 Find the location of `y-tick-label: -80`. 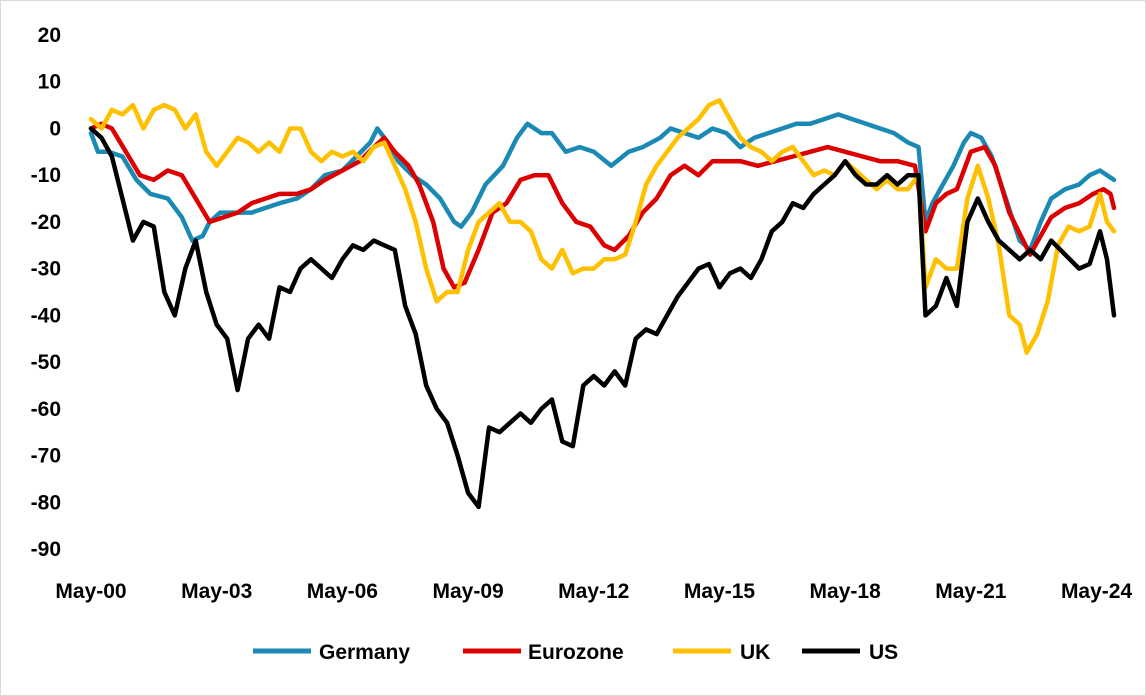

y-tick-label: -80 is located at coordinates (46, 502).